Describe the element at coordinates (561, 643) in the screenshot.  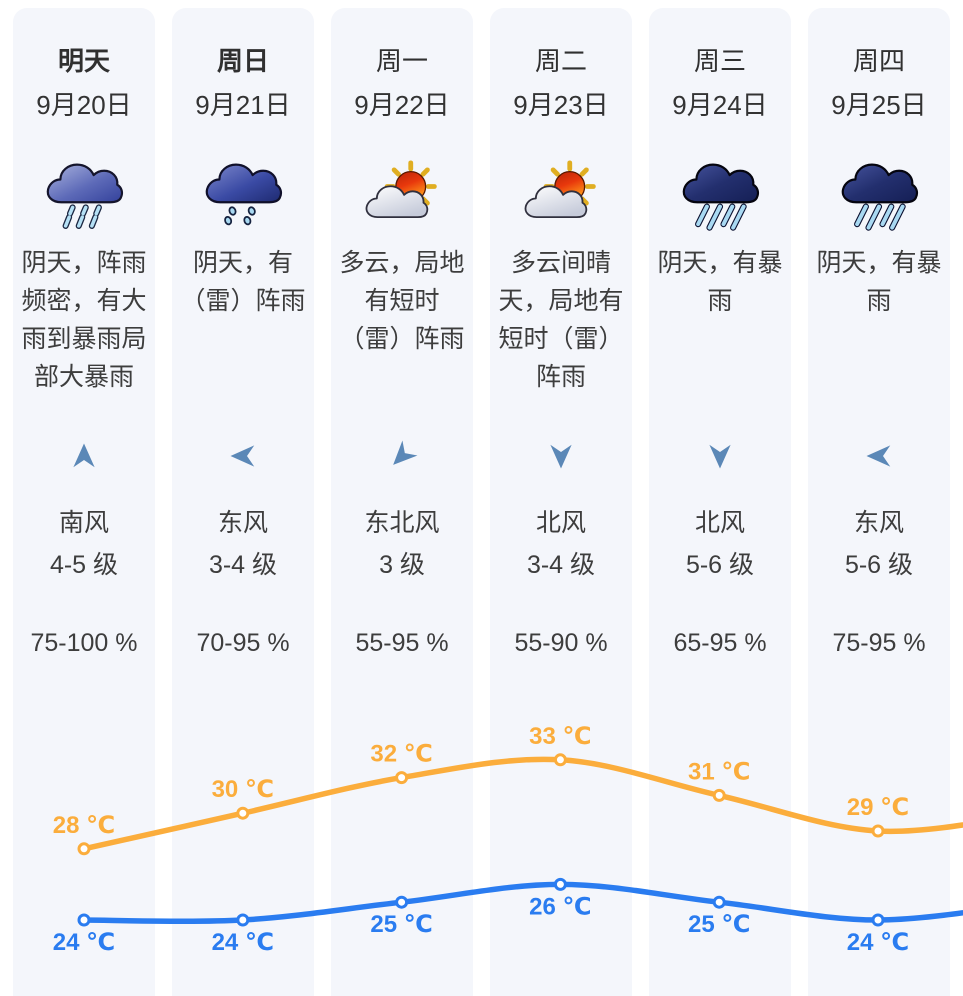
I see `humidity-range-label: 55-90 %` at that location.